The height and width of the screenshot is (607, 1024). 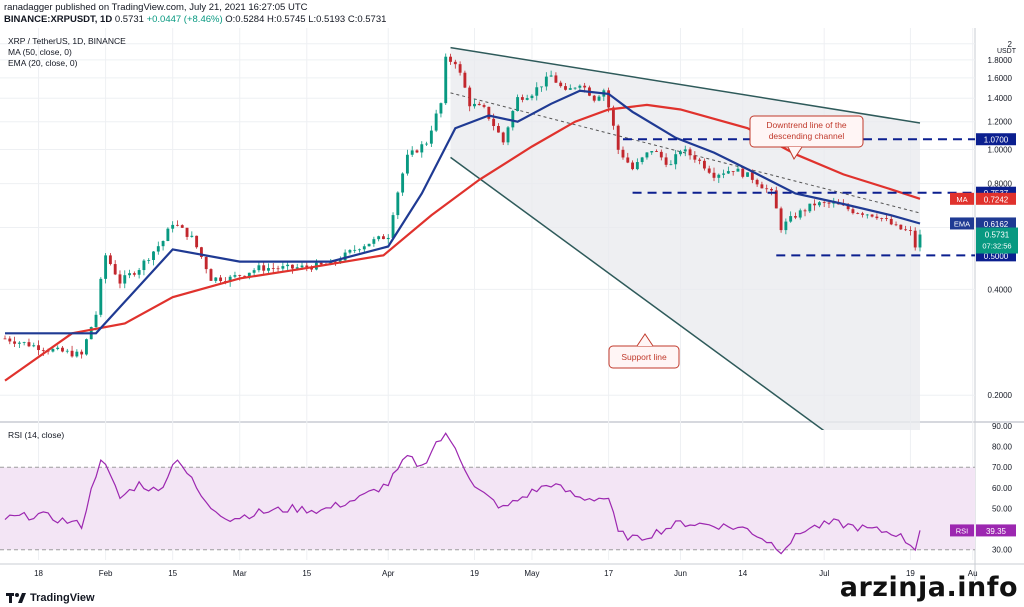 What do you see at coordinates (1000, 122) in the screenshot?
I see `y-tick-label: 1.2000` at bounding box center [1000, 122].